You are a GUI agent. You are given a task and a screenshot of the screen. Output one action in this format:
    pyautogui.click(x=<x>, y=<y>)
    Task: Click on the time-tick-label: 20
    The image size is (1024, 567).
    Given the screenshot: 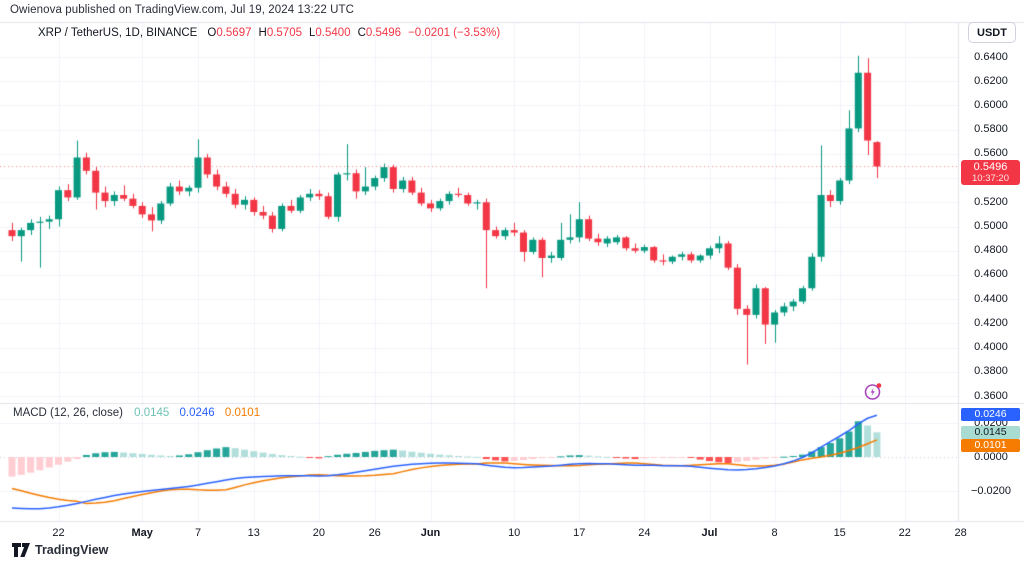 What is the action you would take?
    pyautogui.click(x=319, y=533)
    